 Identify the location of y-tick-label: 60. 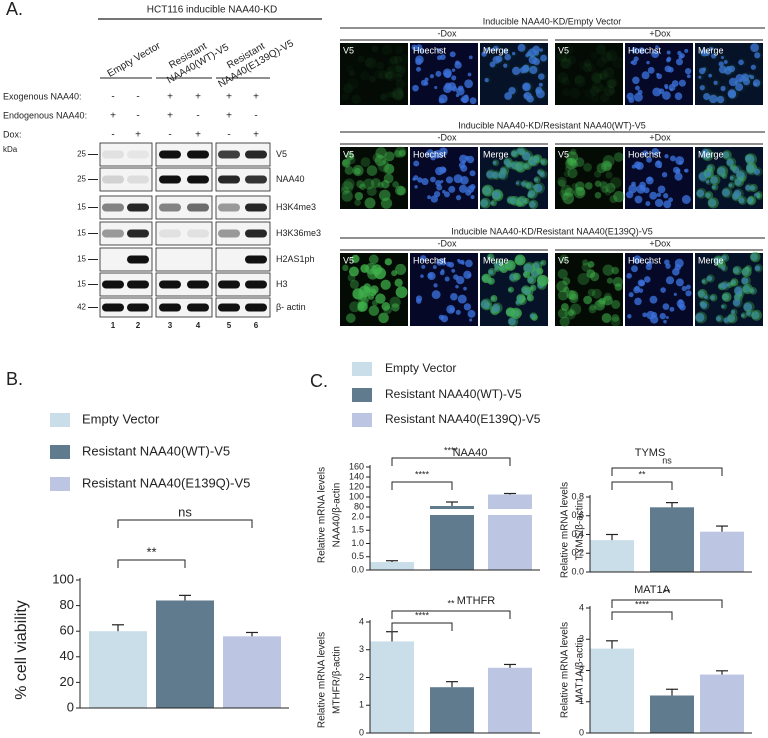
(67, 630).